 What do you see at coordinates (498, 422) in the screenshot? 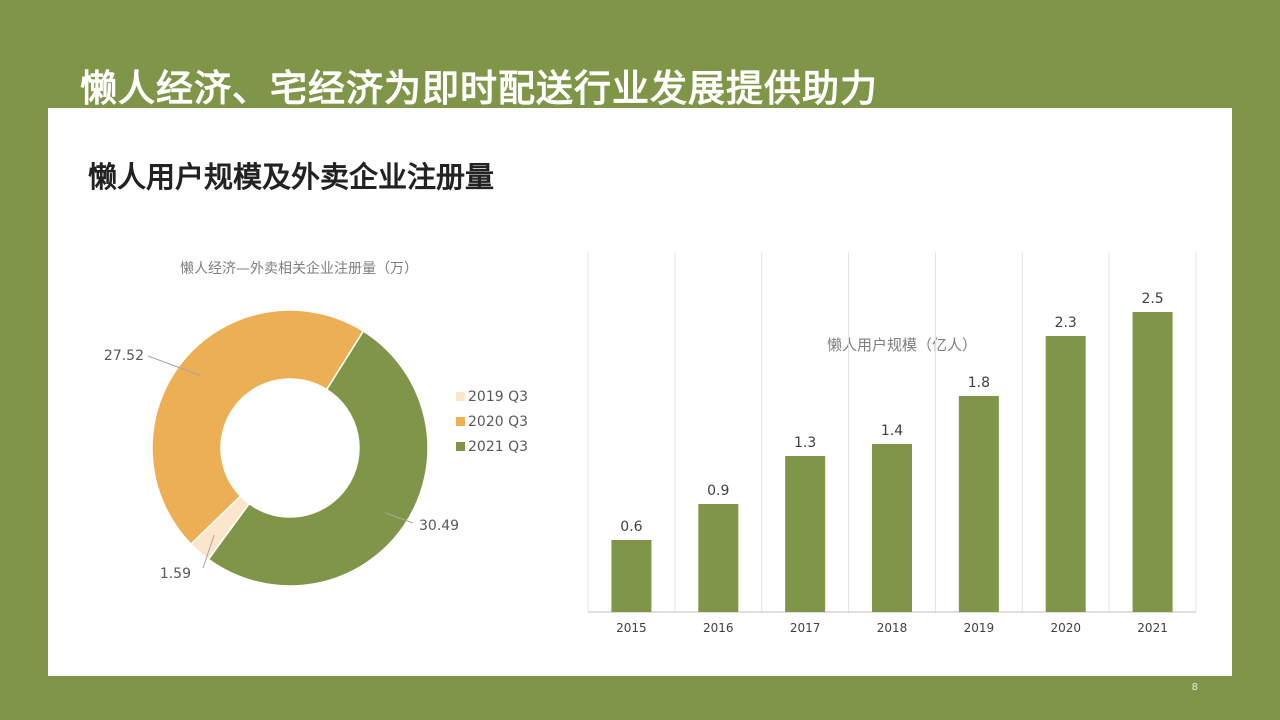
I see `legend-label: 2020 Q3` at bounding box center [498, 422].